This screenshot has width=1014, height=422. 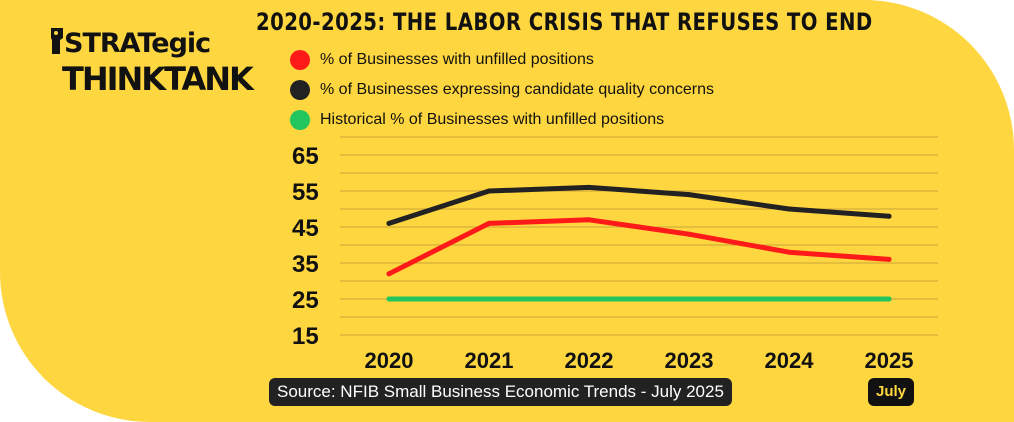 I want to click on y-tick-label: 35, so click(x=305, y=264).